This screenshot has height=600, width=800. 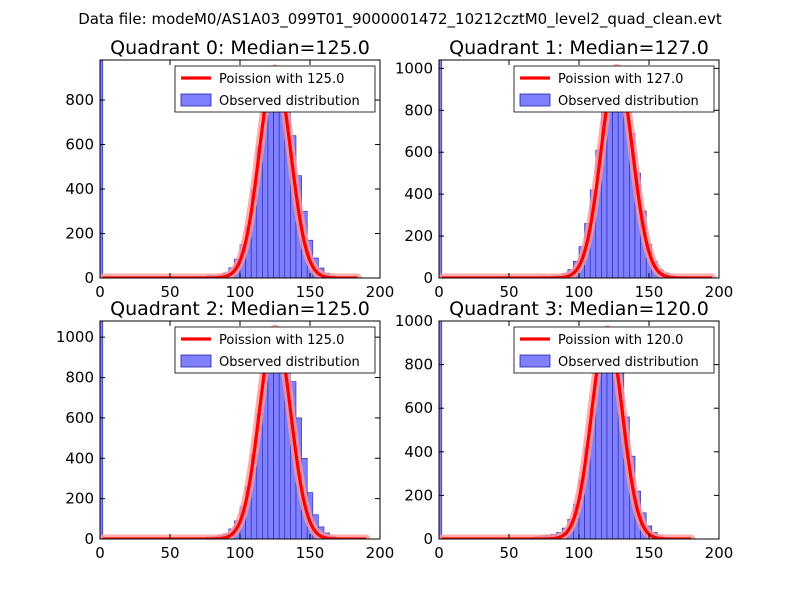 What do you see at coordinates (614, 89) in the screenshot?
I see `legend: Poission with 127.0 Observed distribution` at bounding box center [614, 89].